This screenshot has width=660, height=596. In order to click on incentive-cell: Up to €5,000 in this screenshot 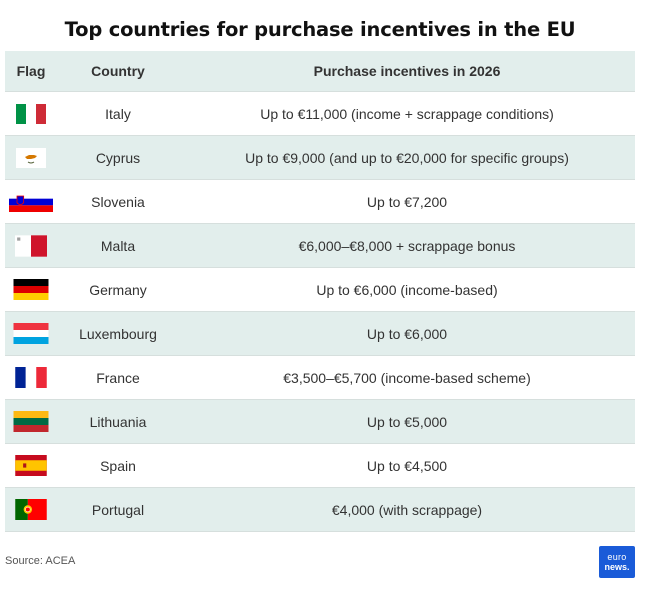, I will do `click(407, 421)`.